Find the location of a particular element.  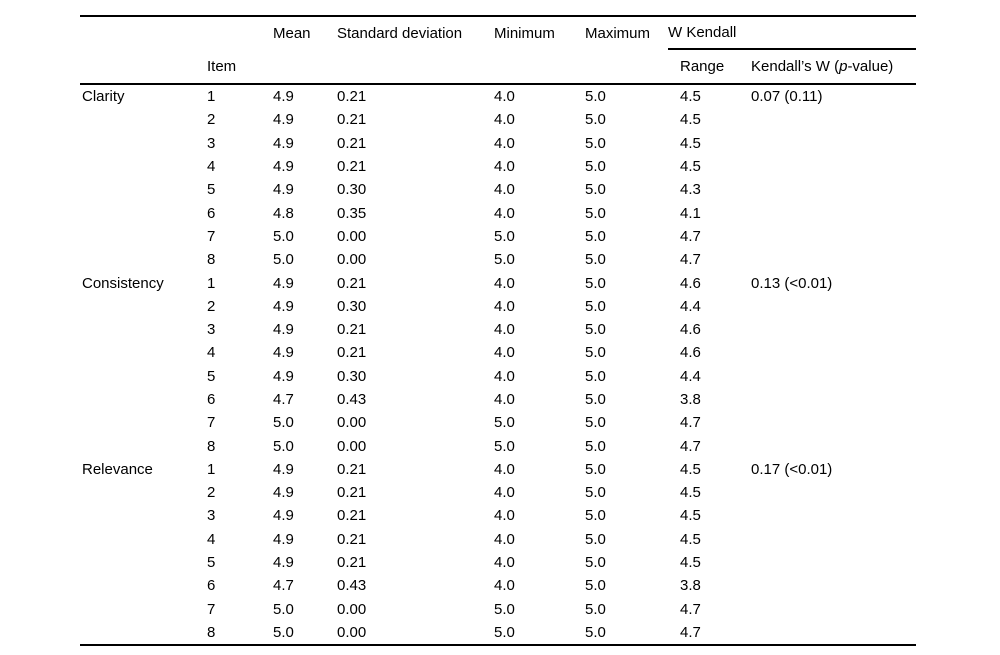

table-row: Relevance 1 4.9 0.21 4.0 5.0 4.5 0.17 (<0.01) is located at coordinates (498, 469).